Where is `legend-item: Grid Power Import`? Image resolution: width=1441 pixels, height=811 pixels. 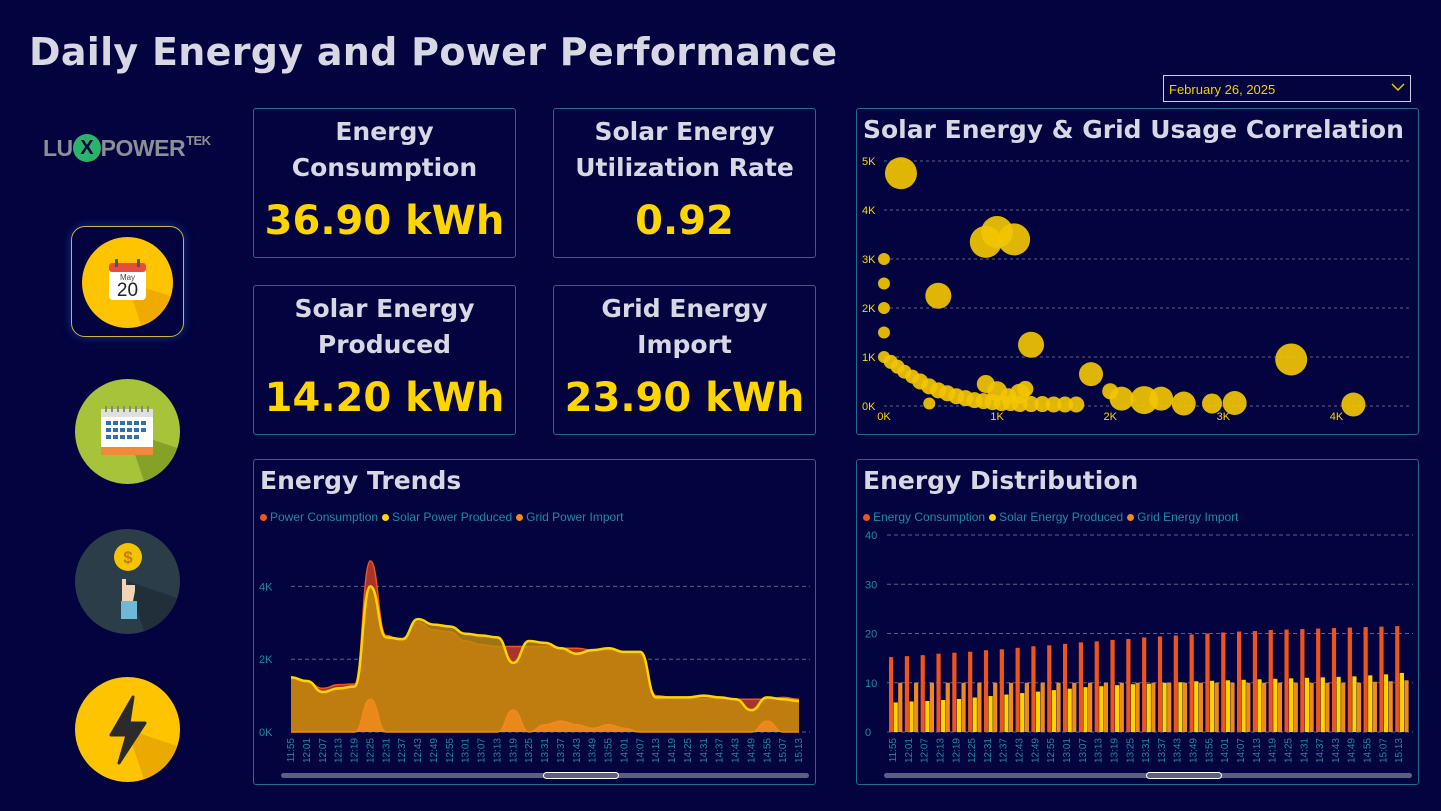
legend-item: Grid Power Import is located at coordinates (570, 517).